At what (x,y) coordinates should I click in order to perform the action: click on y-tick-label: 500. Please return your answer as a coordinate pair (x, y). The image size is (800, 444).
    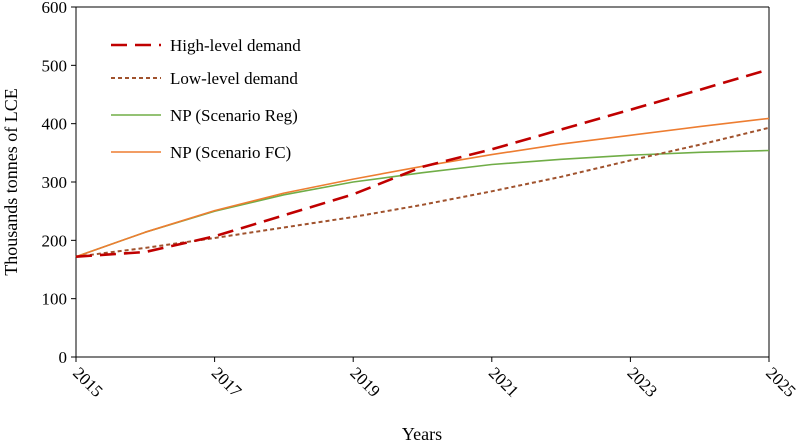
    Looking at the image, I should click on (55, 65).